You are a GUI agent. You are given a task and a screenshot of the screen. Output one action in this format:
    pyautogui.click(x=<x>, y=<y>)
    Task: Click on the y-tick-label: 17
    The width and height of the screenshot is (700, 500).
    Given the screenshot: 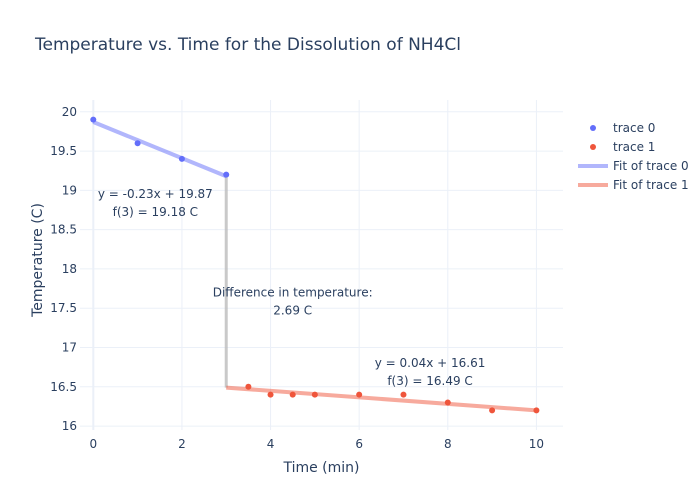 What is the action you would take?
    pyautogui.click(x=69, y=348)
    